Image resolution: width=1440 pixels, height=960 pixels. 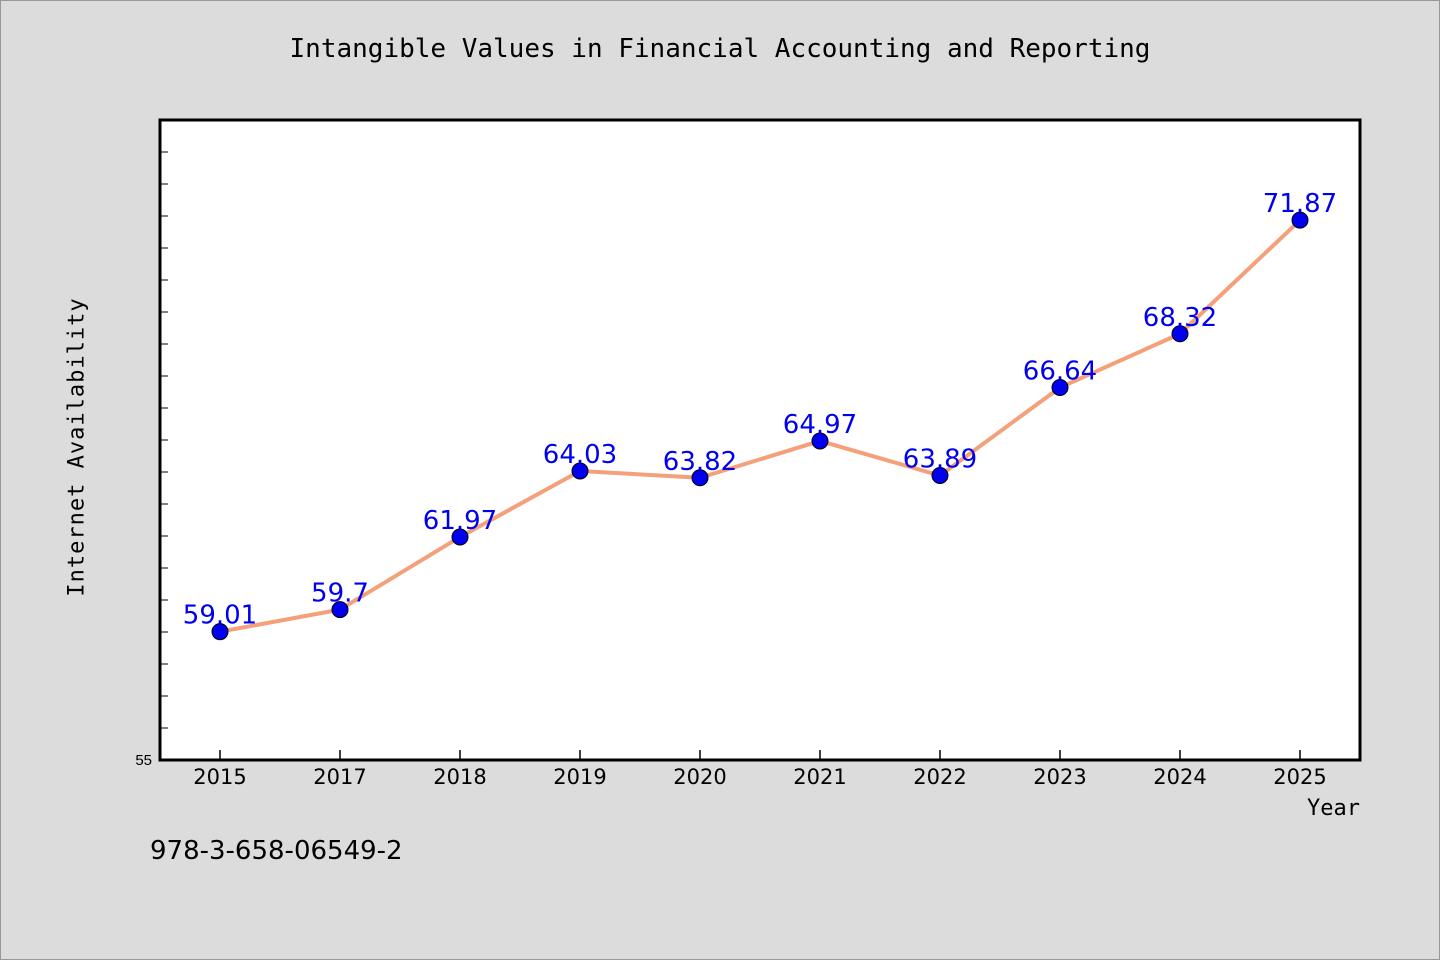 I want to click on x-tick-label: 2015, so click(x=219, y=777).